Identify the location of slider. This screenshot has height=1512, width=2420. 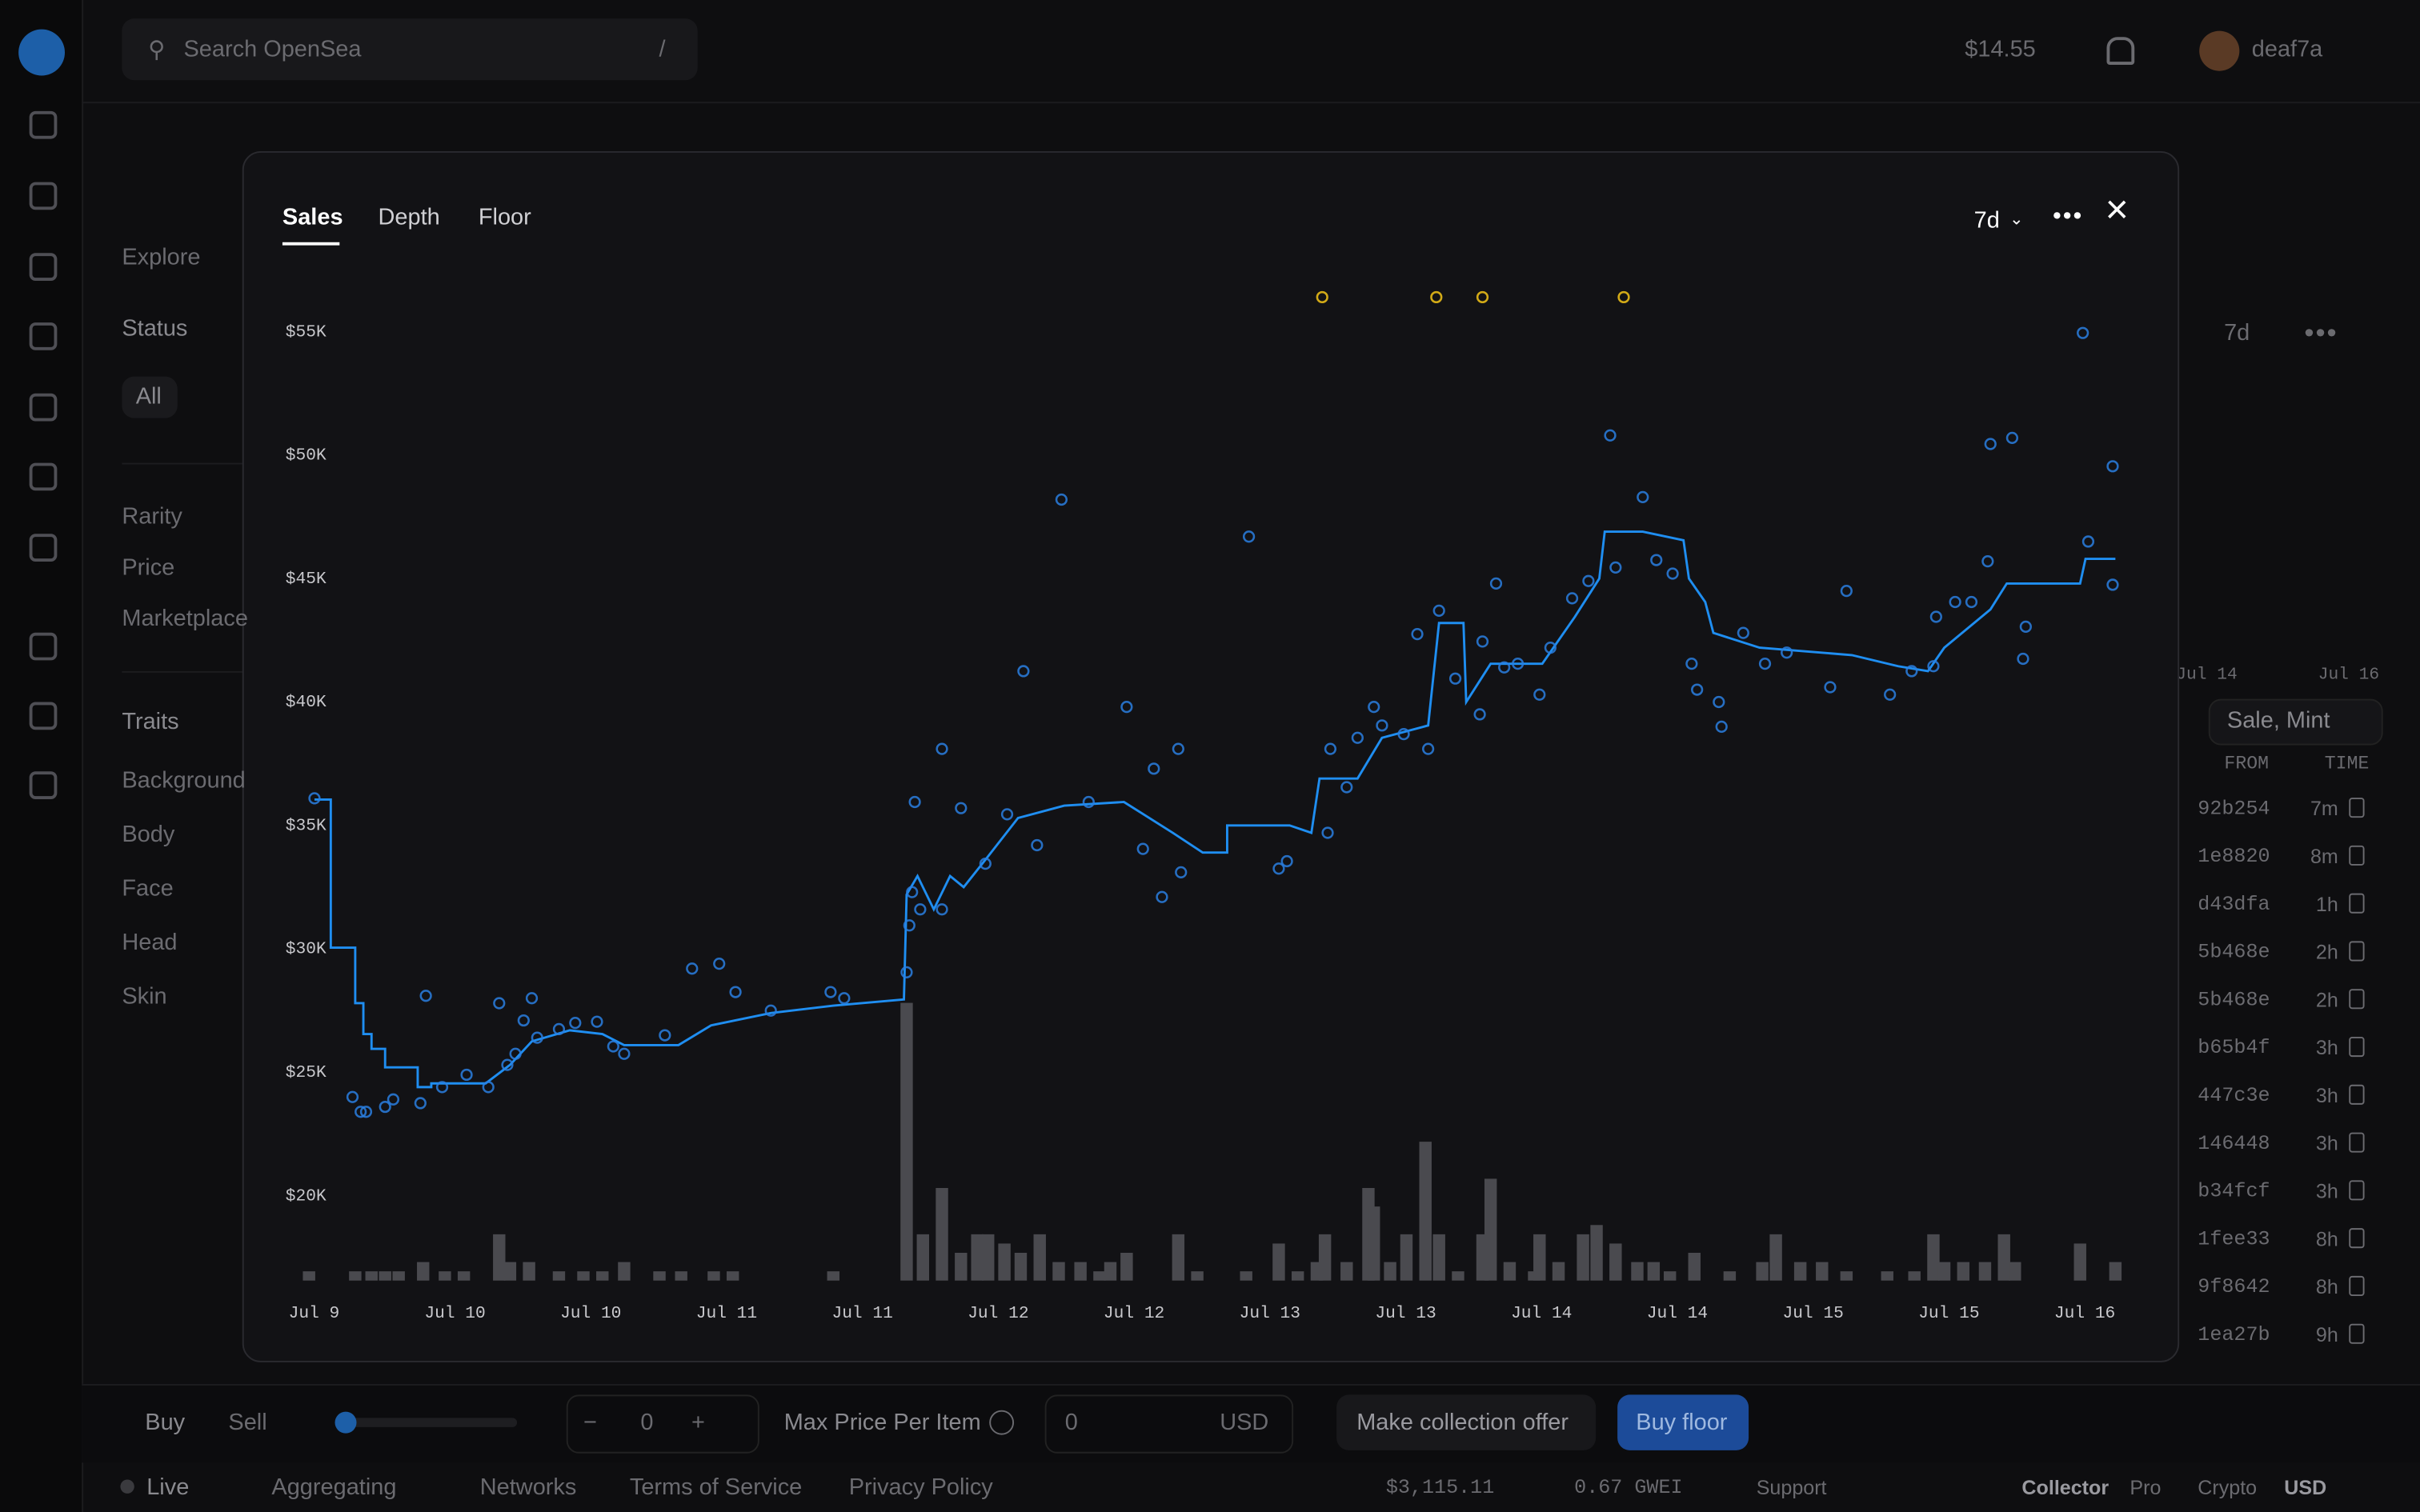
(428, 1422).